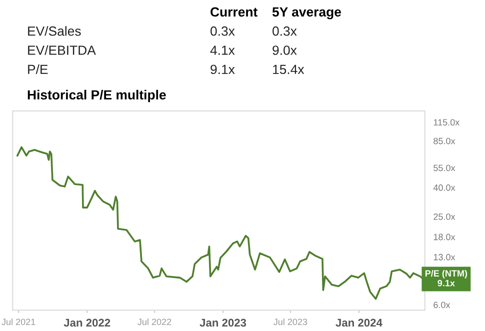  What do you see at coordinates (445, 141) in the screenshot?
I see `y-tick-label: 85.0x` at bounding box center [445, 141].